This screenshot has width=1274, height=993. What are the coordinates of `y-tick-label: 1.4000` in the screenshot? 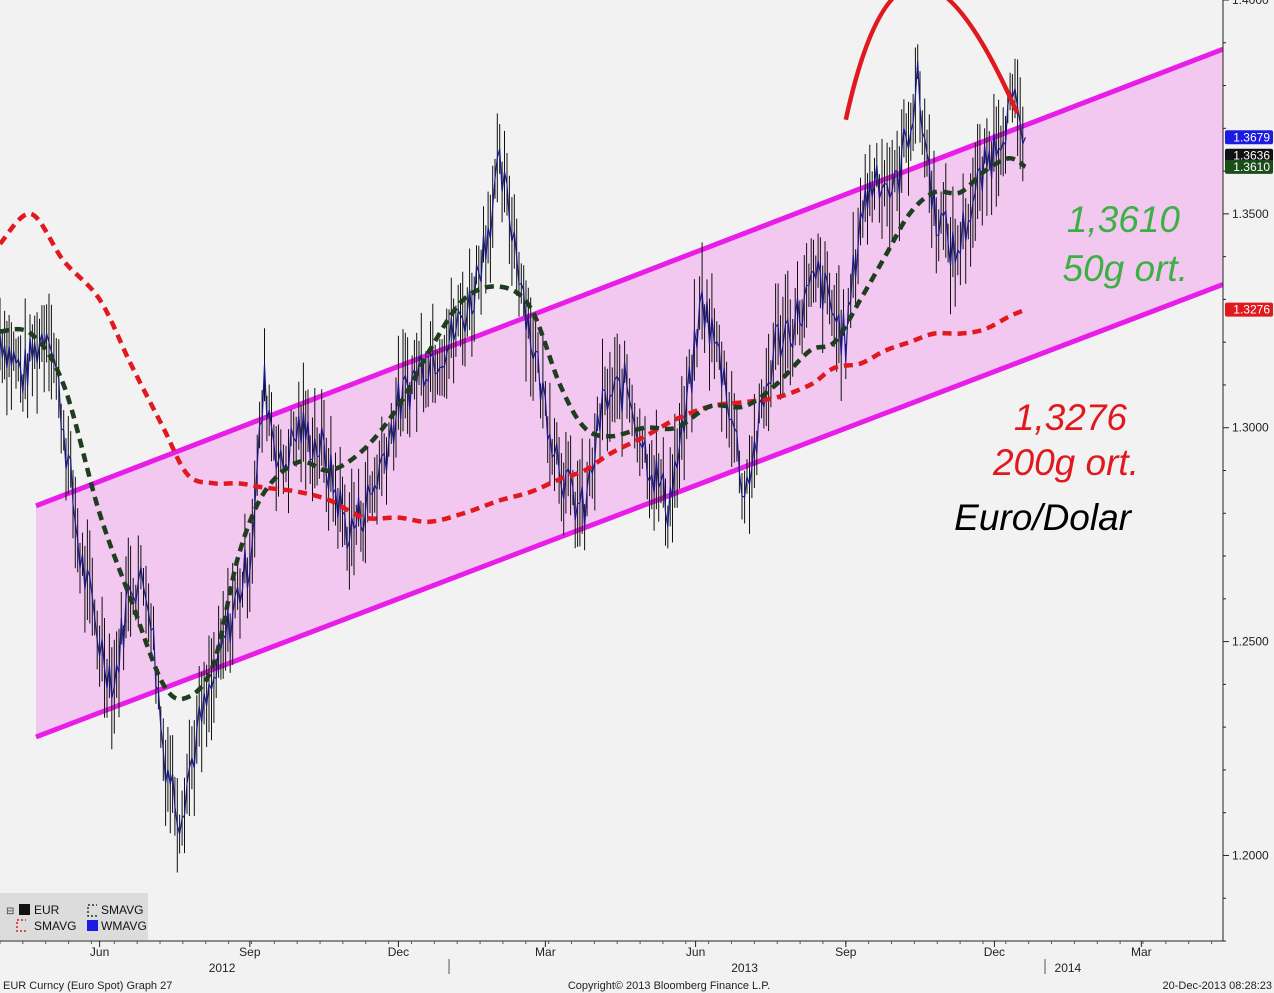 It's located at (1250, 3).